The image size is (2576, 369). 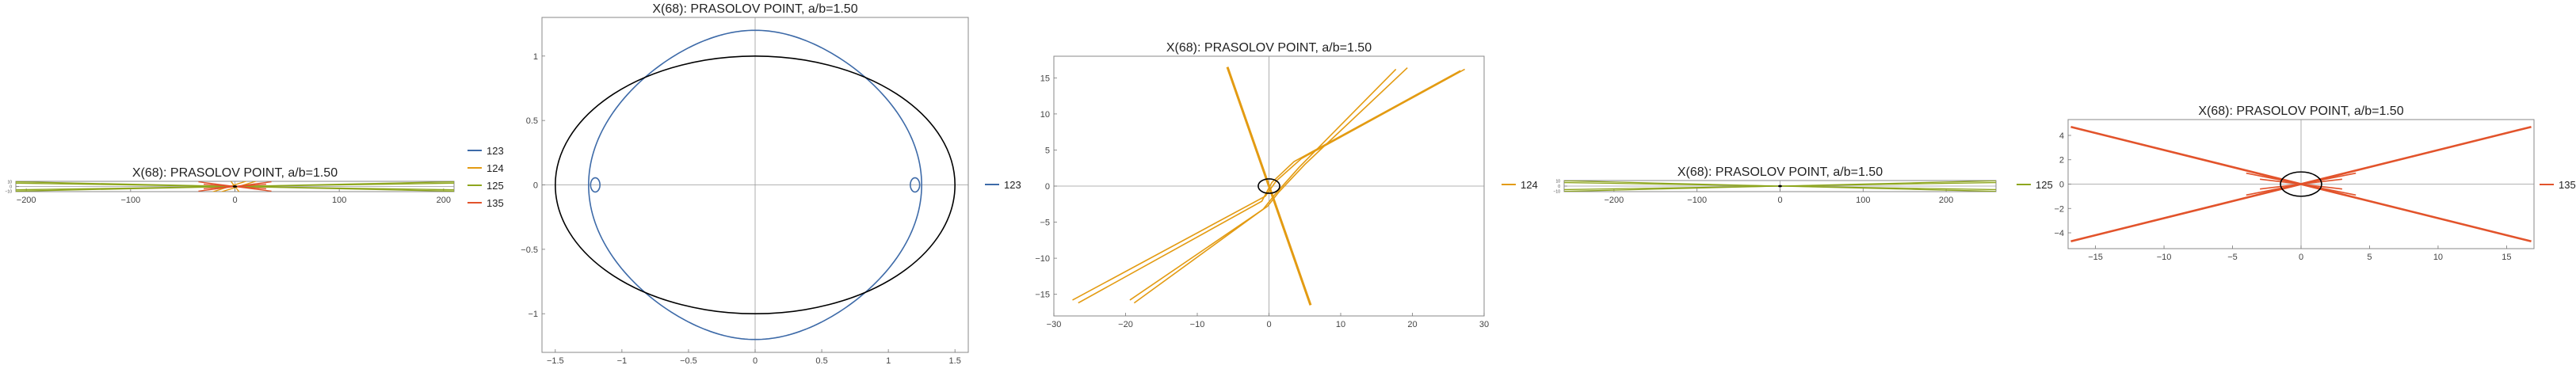 I want to click on legend: 135, so click(x=2558, y=185).